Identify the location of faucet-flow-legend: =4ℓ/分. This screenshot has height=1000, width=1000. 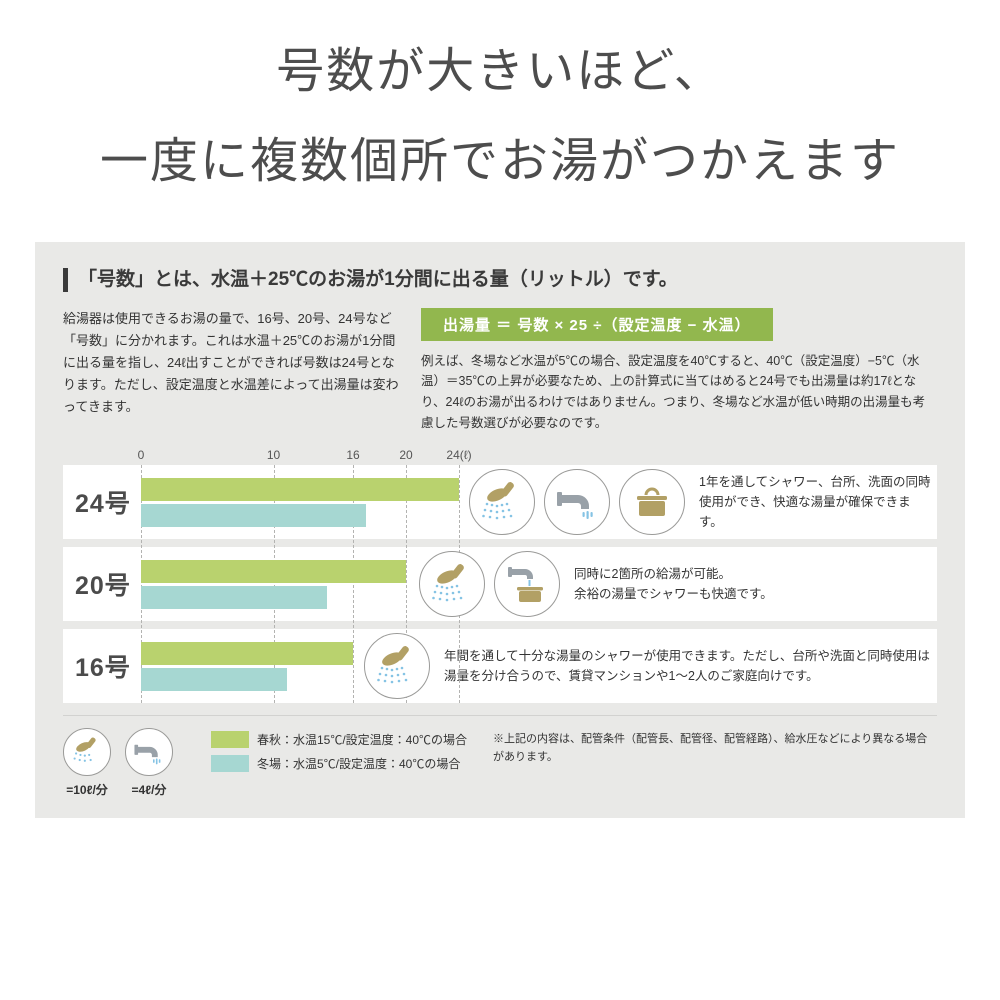
(149, 763).